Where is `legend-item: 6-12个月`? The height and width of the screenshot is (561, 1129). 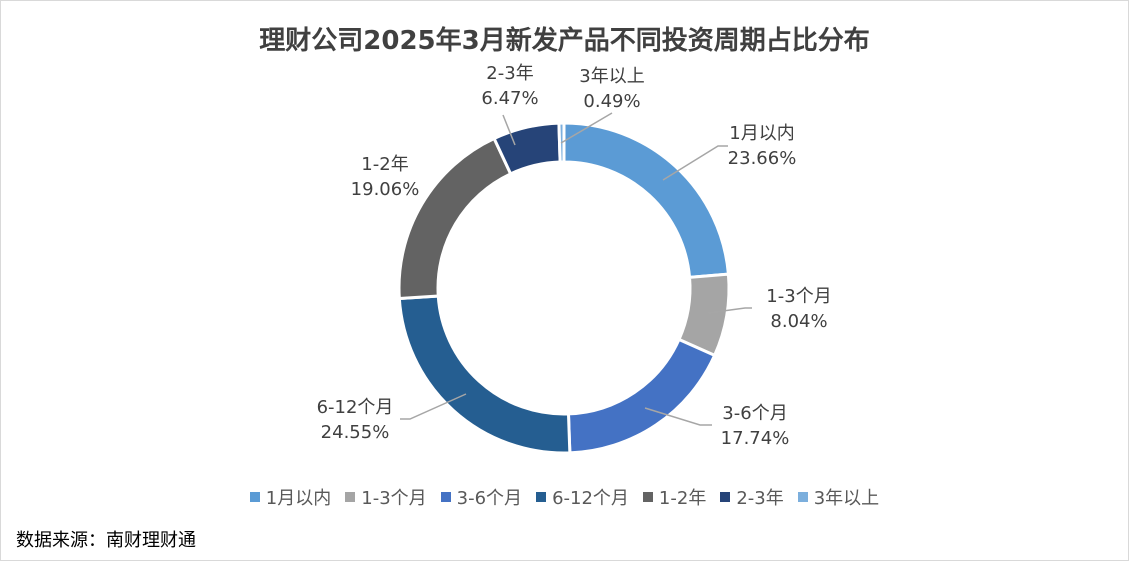 legend-item: 6-12个月 is located at coordinates (582, 497).